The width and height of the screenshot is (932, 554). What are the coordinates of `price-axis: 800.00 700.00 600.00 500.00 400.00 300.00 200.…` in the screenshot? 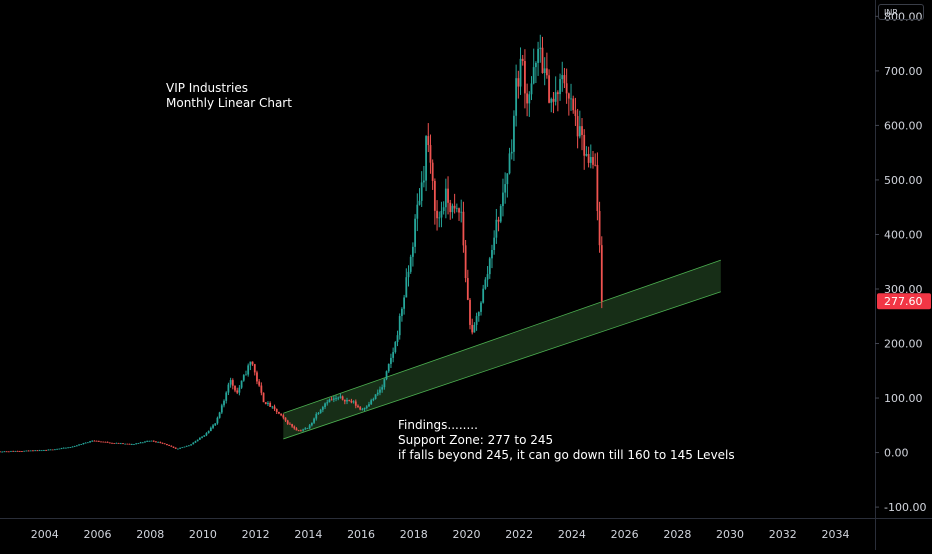 It's located at (900, 262).